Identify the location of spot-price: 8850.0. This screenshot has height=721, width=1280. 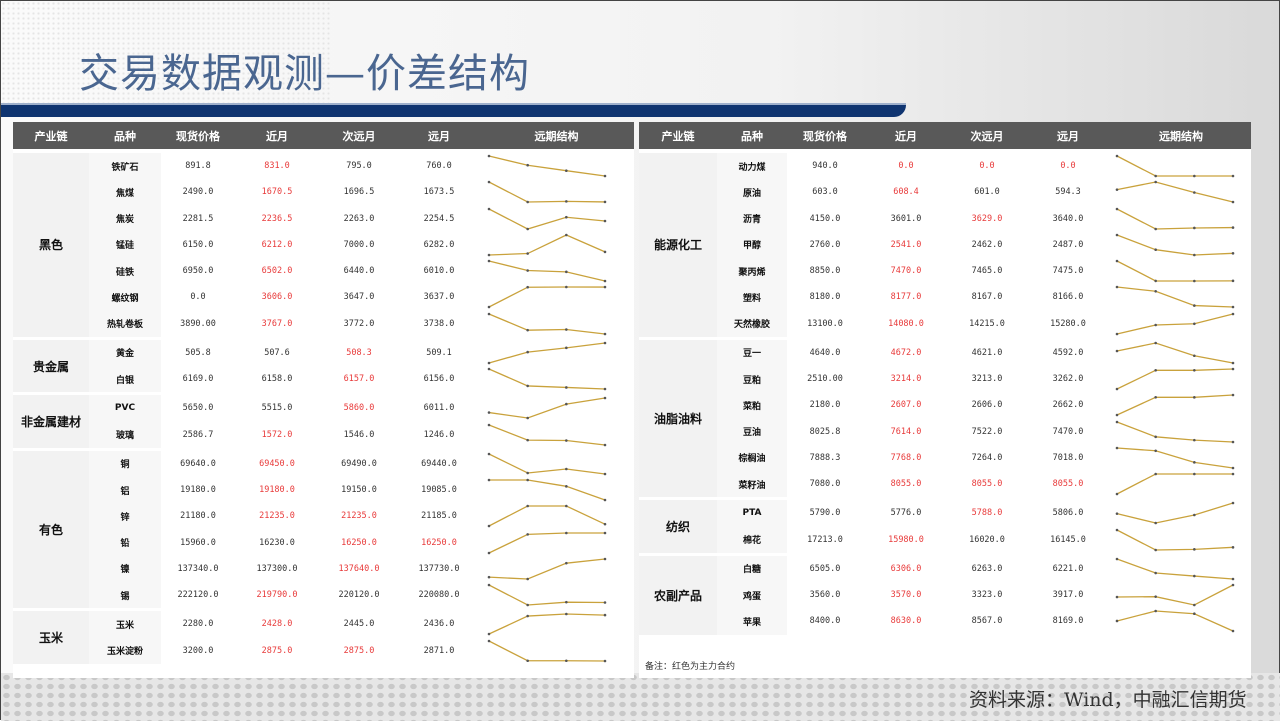
(825, 271).